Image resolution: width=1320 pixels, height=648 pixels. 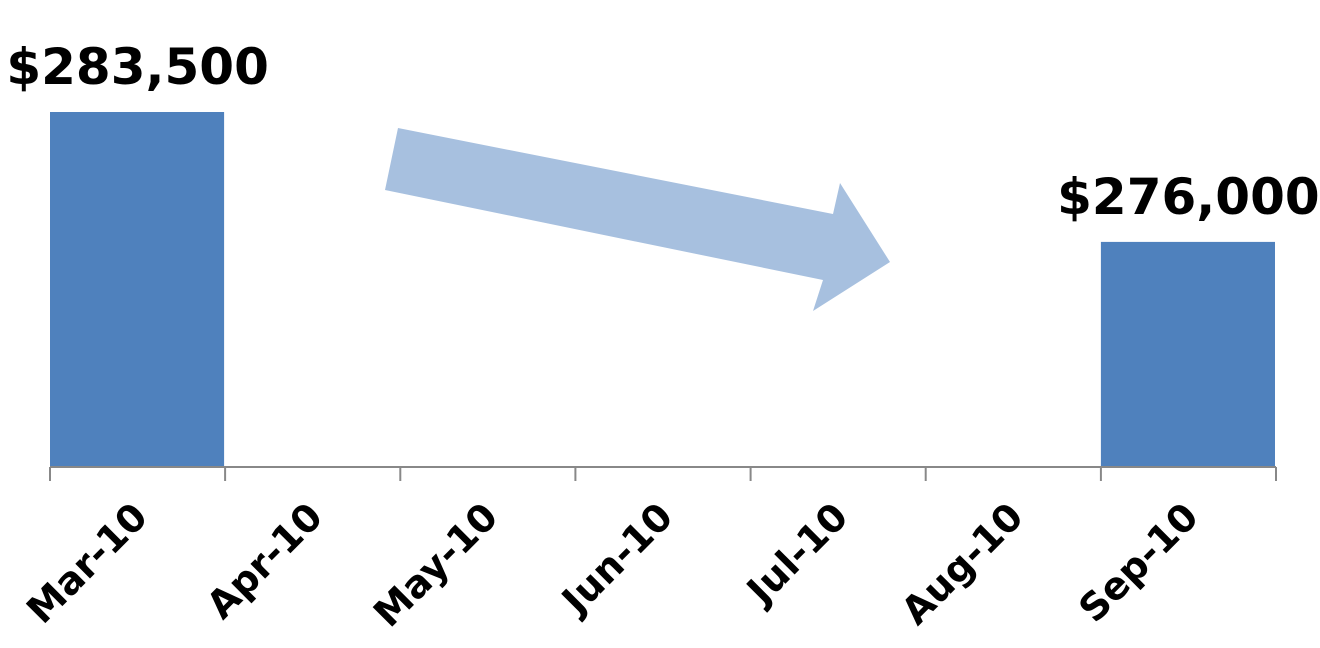 What do you see at coordinates (1138, 562) in the screenshot?
I see `x-tick-label-sep-10: Sep-10` at bounding box center [1138, 562].